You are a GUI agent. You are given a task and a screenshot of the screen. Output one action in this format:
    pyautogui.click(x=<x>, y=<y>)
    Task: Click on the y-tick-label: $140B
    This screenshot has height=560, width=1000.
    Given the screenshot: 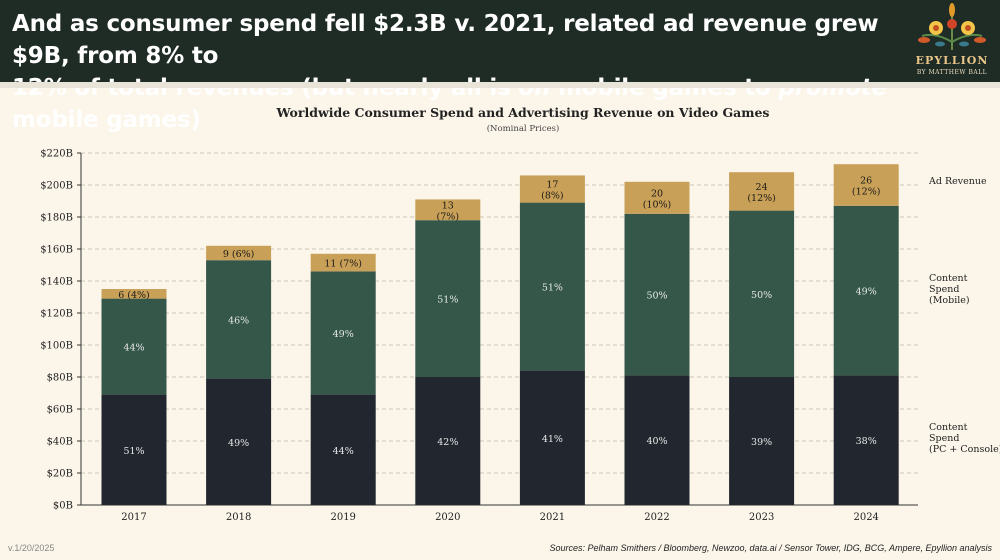 What is the action you would take?
    pyautogui.click(x=56, y=282)
    